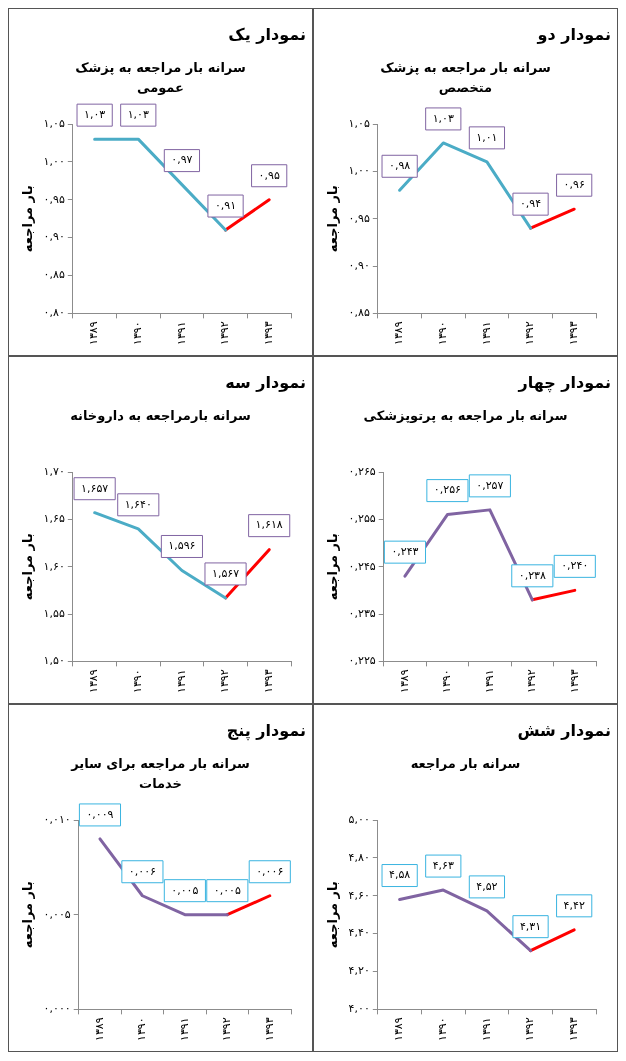 Image resolution: width=626 pixels, height=1061 pixels. Describe the element at coordinates (443, 865) in the screenshot. I see `data-label: ۴,۶۳` at that location.